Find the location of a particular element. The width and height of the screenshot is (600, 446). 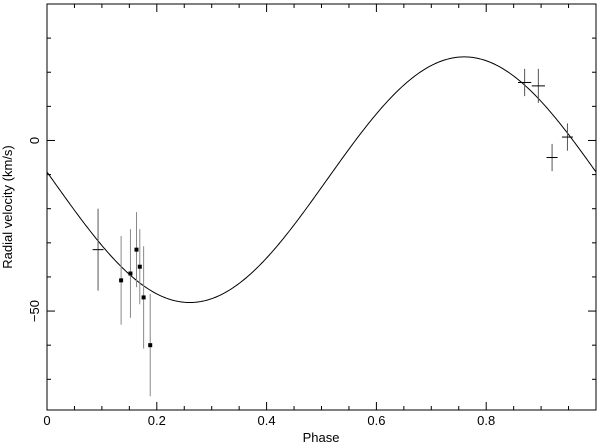

y-axis-label: Radial velocity (km/s) is located at coordinates (7, 207).